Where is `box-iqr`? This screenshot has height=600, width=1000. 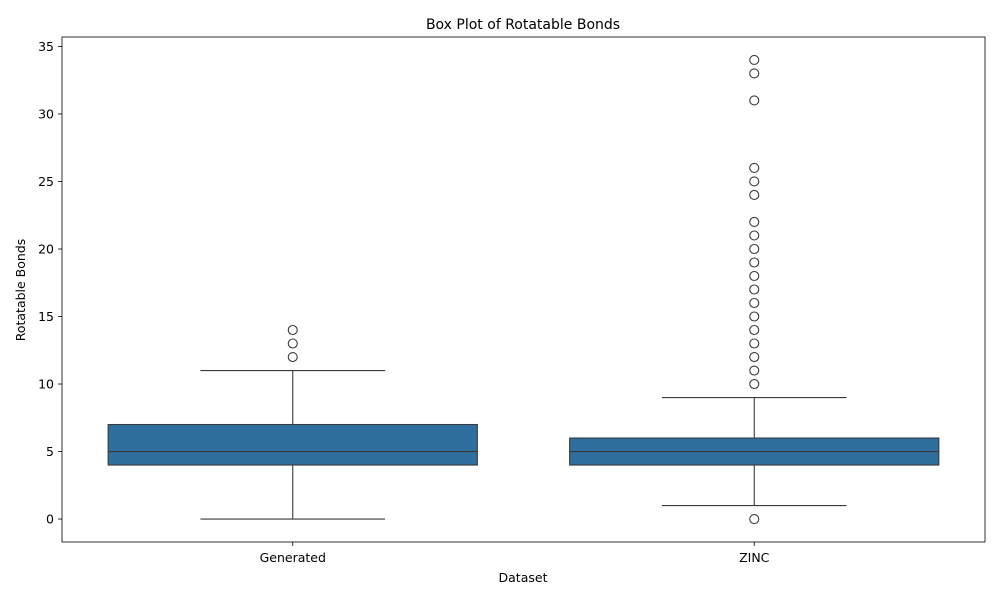 box-iqr is located at coordinates (292, 444).